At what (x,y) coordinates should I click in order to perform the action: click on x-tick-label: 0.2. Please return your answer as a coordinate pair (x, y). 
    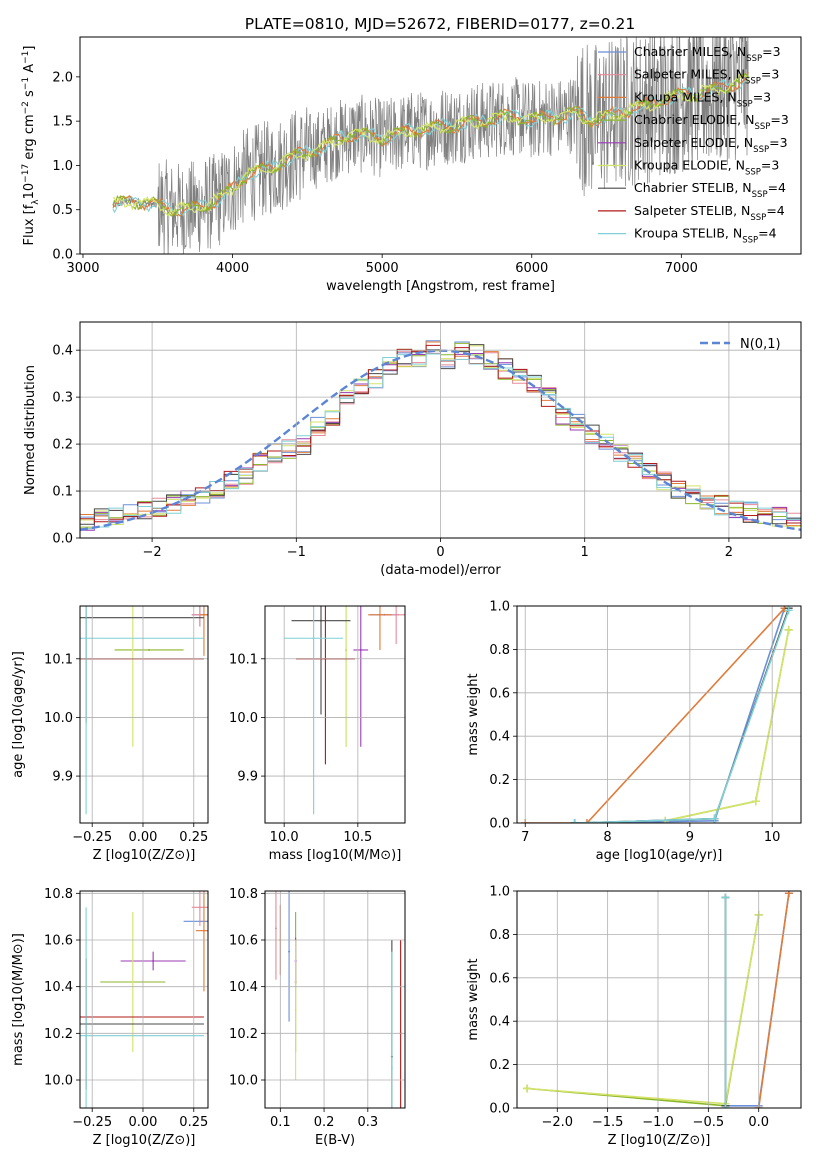
    Looking at the image, I should click on (324, 1122).